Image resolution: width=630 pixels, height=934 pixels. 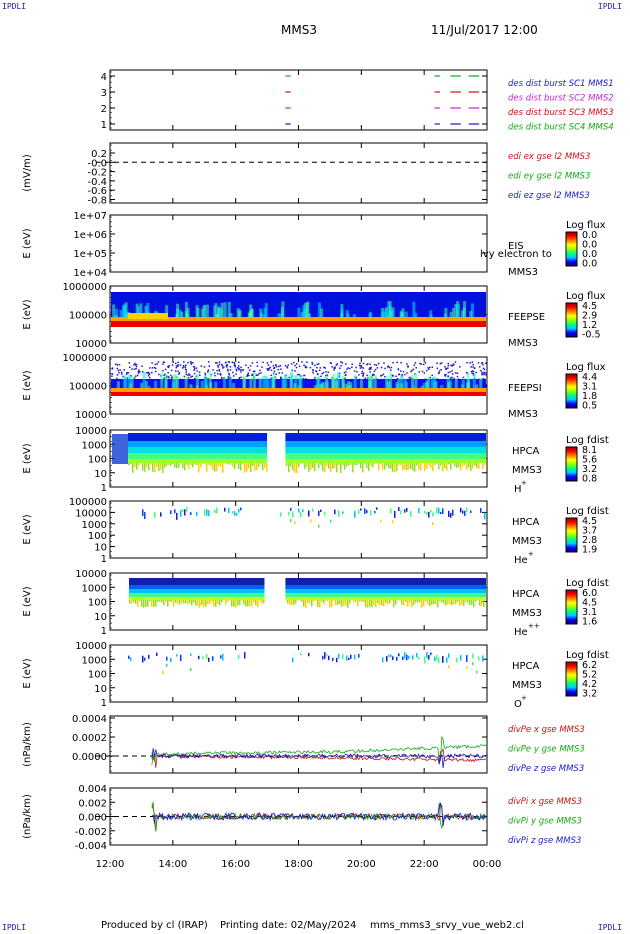 I want to click on colorbar-tick-label: 4.4, so click(x=589, y=377).